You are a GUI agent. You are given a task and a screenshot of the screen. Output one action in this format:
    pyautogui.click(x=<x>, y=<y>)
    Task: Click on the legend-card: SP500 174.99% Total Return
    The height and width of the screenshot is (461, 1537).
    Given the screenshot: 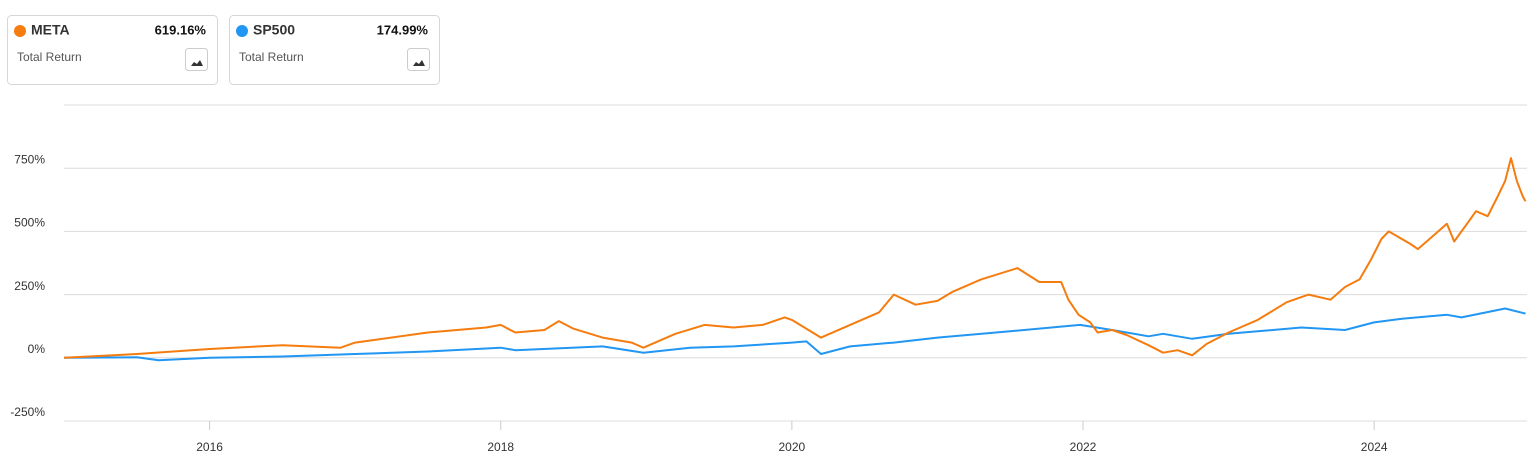 What is the action you would take?
    pyautogui.click(x=334, y=50)
    